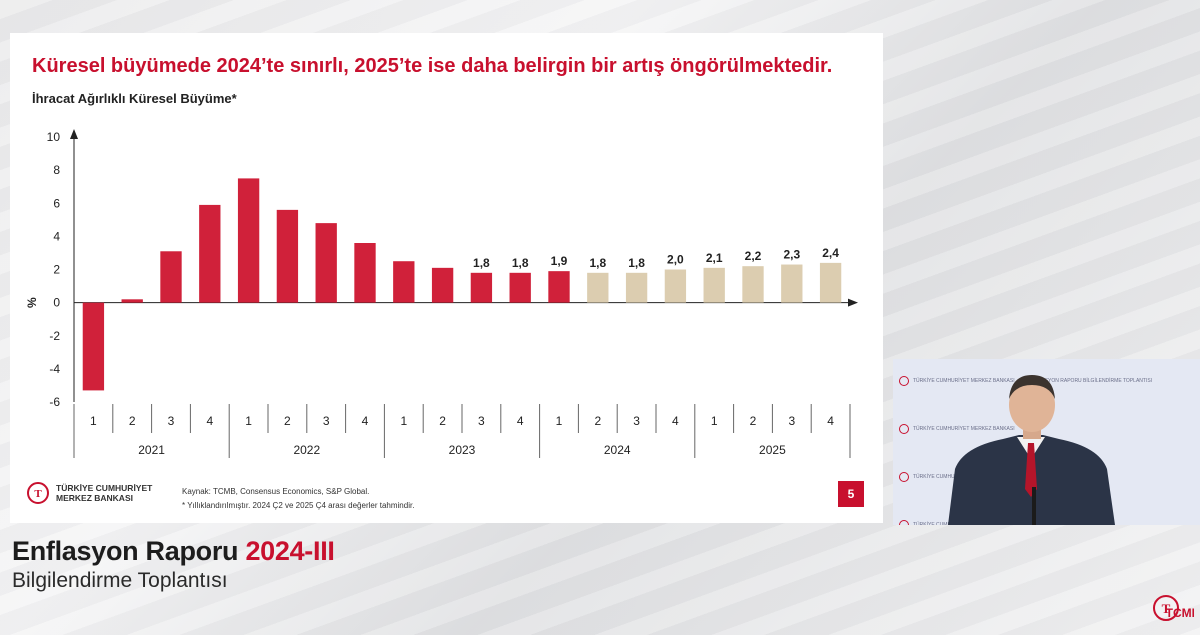 This screenshot has height=635, width=1200. Describe the element at coordinates (851, 494) in the screenshot. I see `page-number: 5` at that location.